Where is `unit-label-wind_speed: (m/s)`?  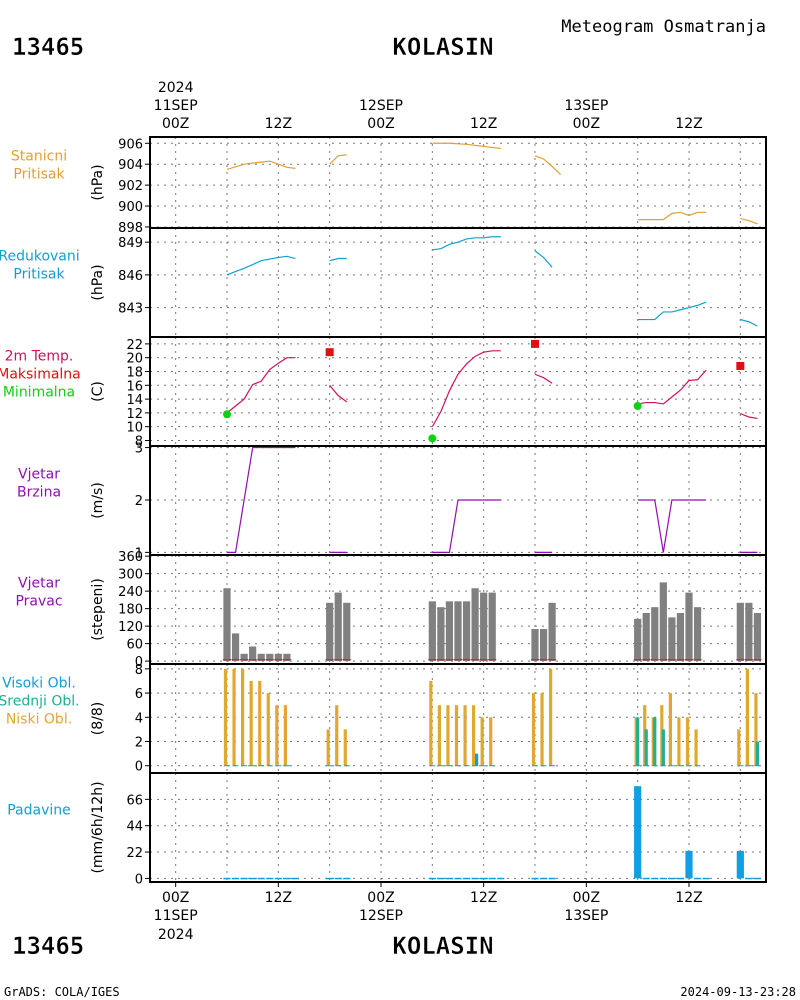 unit-label-wind_speed: (m/s) is located at coordinates (98, 500).